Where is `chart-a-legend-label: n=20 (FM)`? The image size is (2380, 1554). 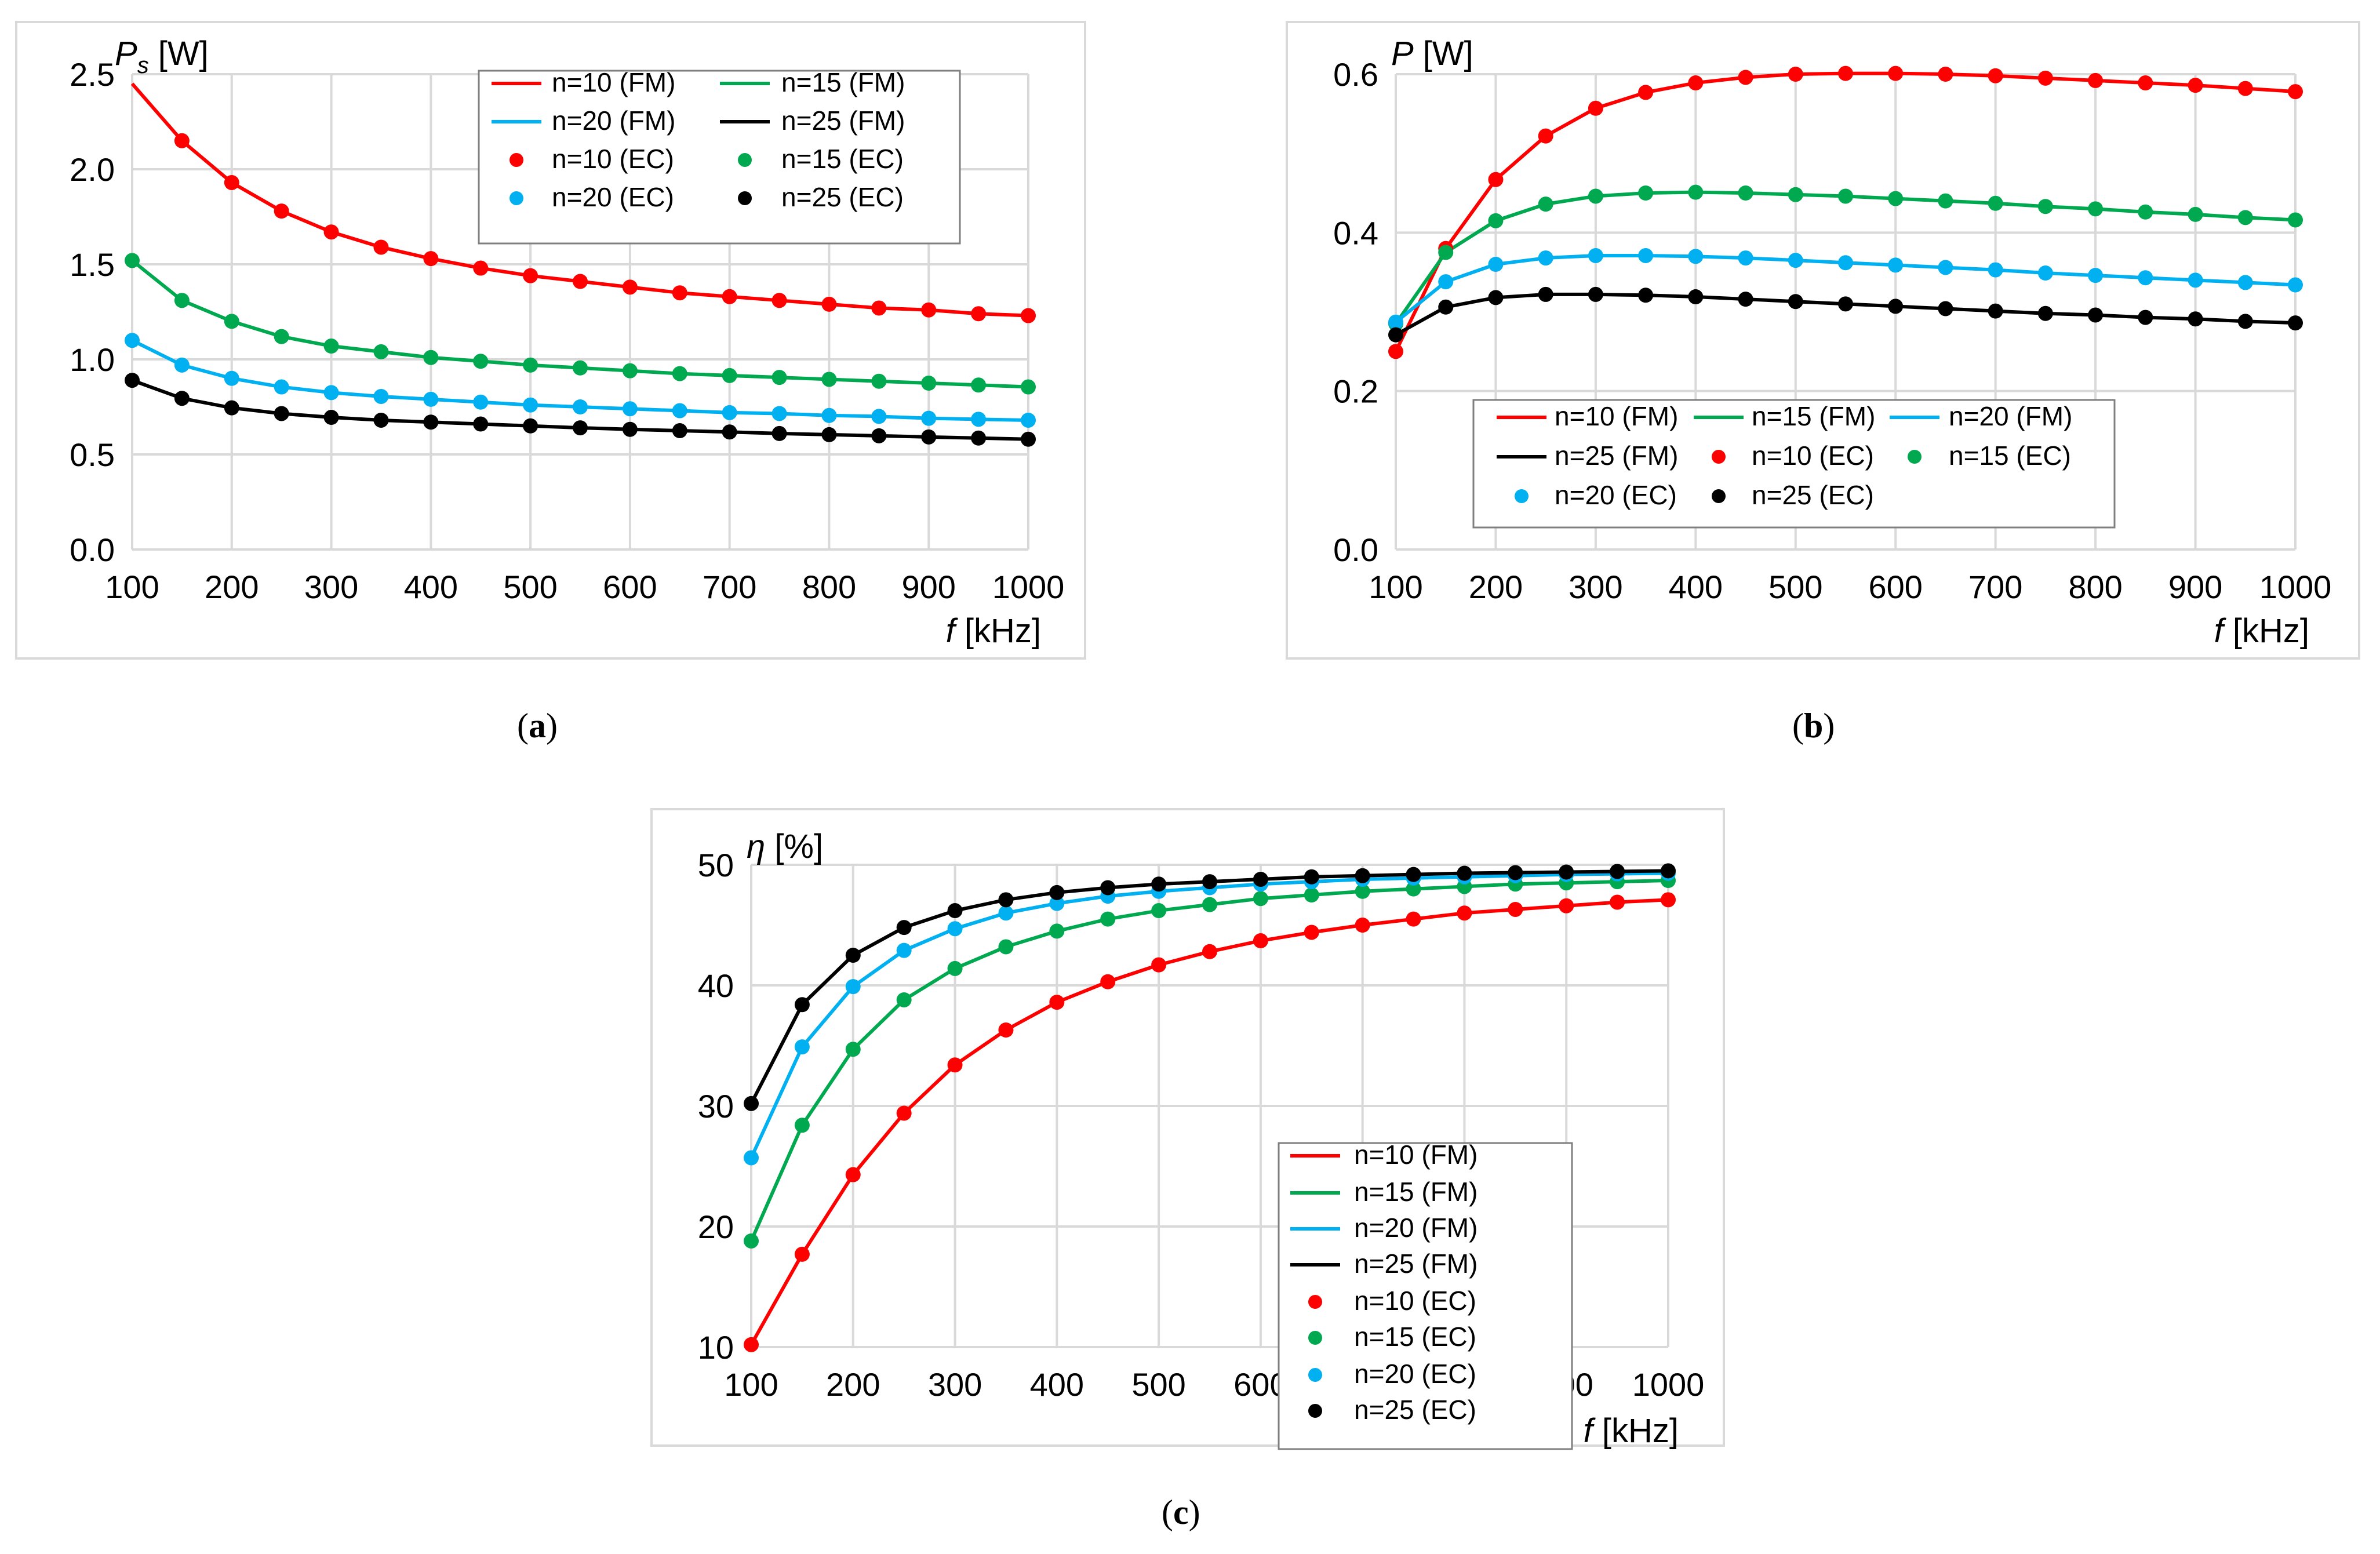 chart-a-legend-label: n=20 (FM) is located at coordinates (613, 120).